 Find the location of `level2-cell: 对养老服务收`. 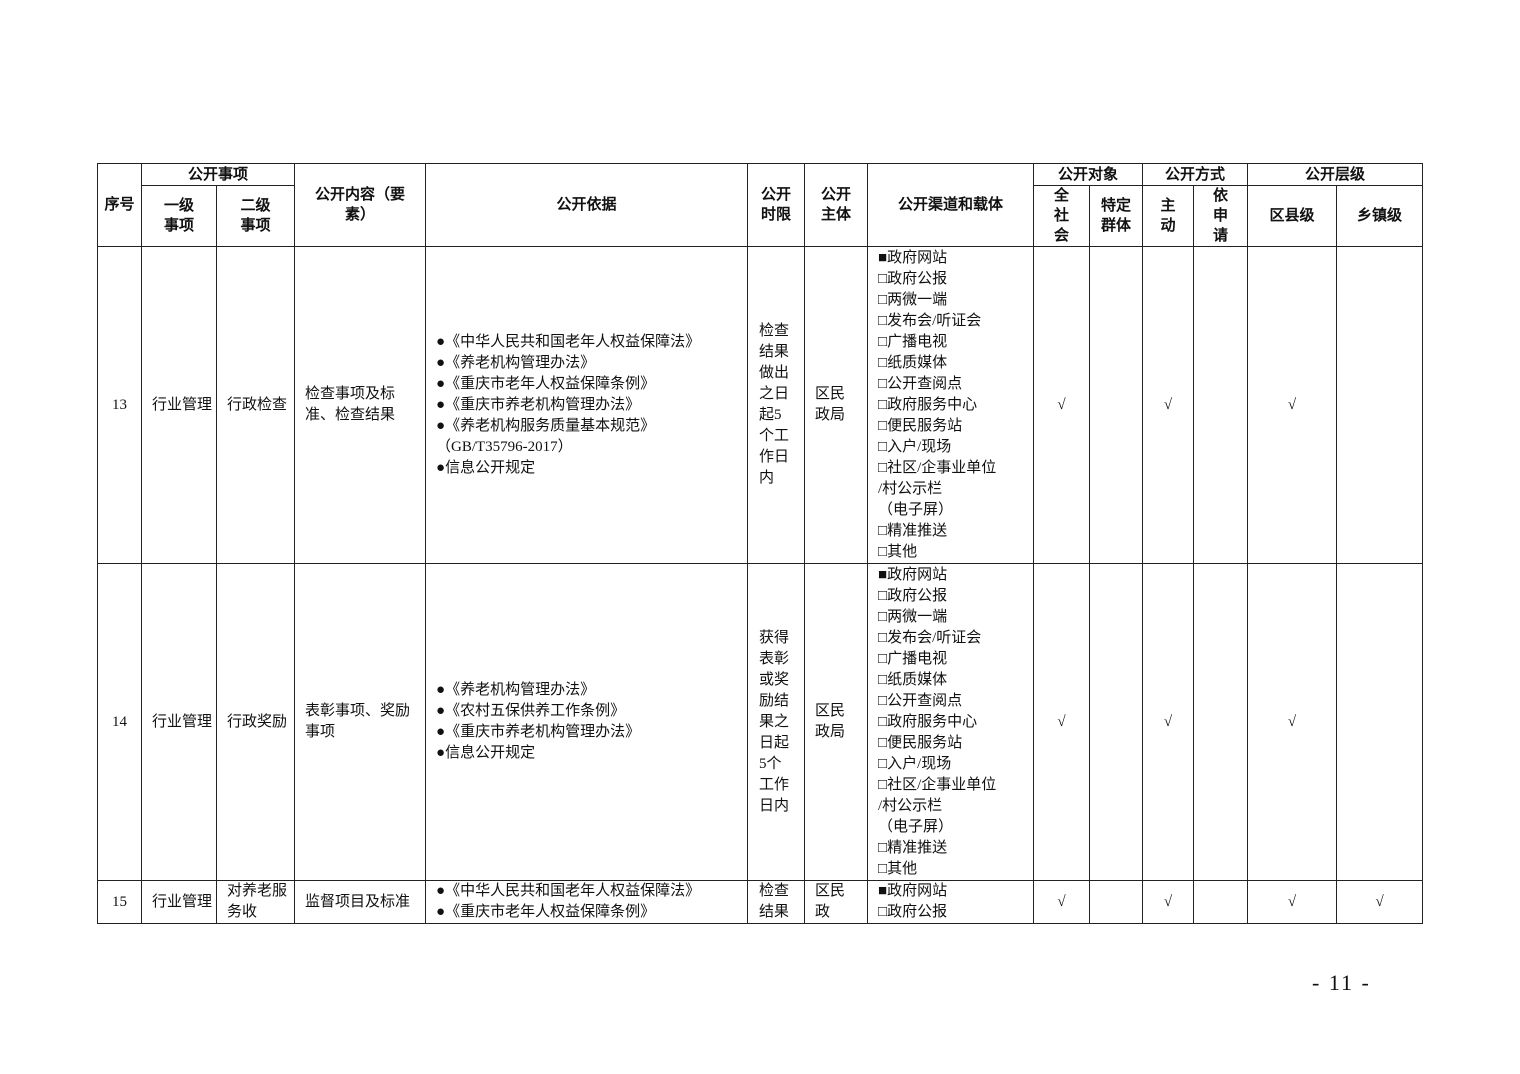

level2-cell: 对养老服务收 is located at coordinates (255, 902).